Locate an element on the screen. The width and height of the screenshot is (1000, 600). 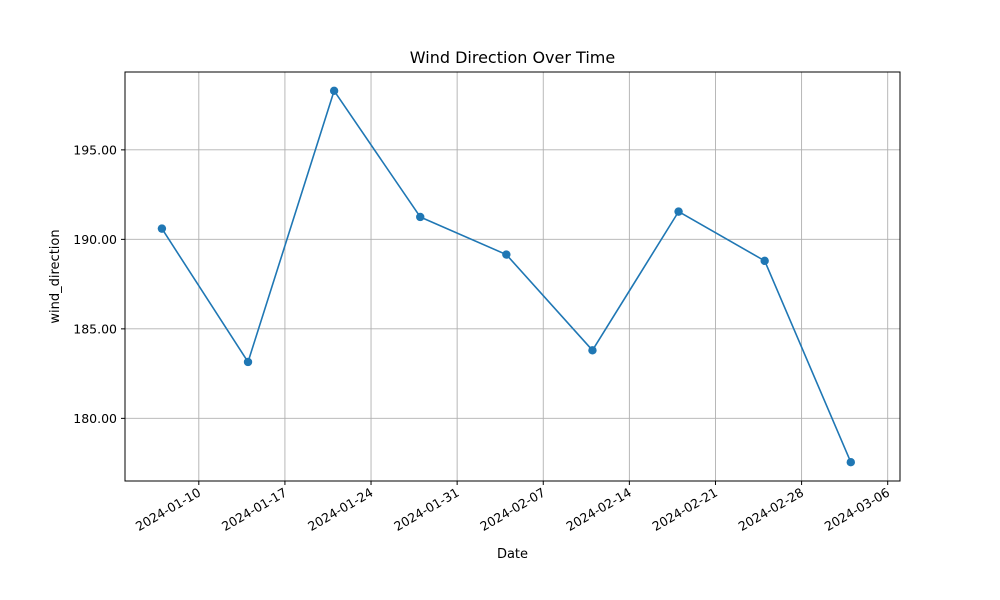
x-tick-label: 2024-02-14 is located at coordinates (598, 509).